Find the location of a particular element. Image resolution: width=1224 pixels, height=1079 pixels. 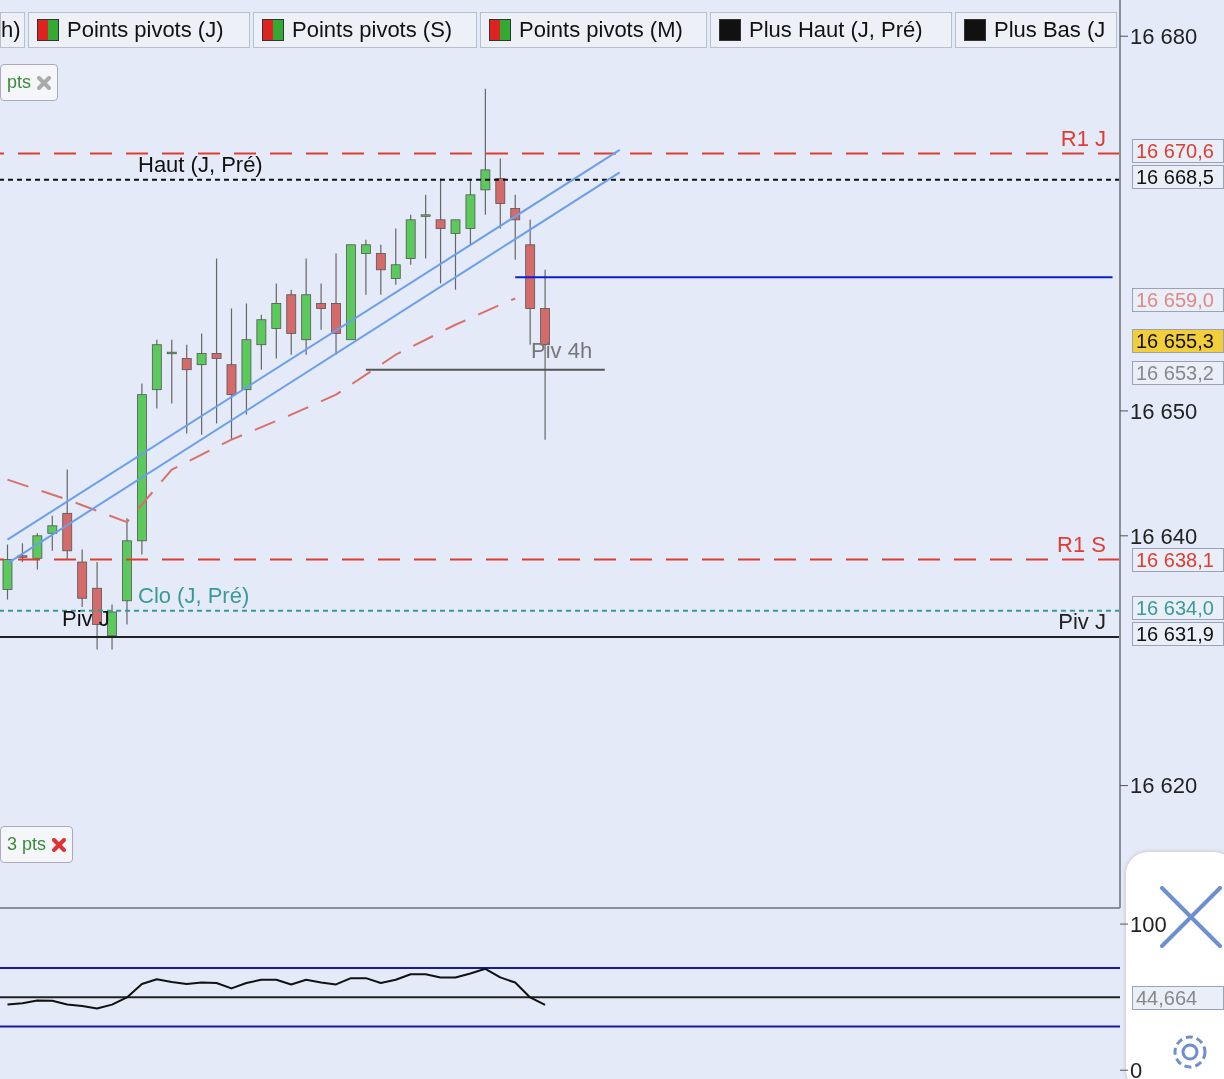

annotation: pts is located at coordinates (19, 82).